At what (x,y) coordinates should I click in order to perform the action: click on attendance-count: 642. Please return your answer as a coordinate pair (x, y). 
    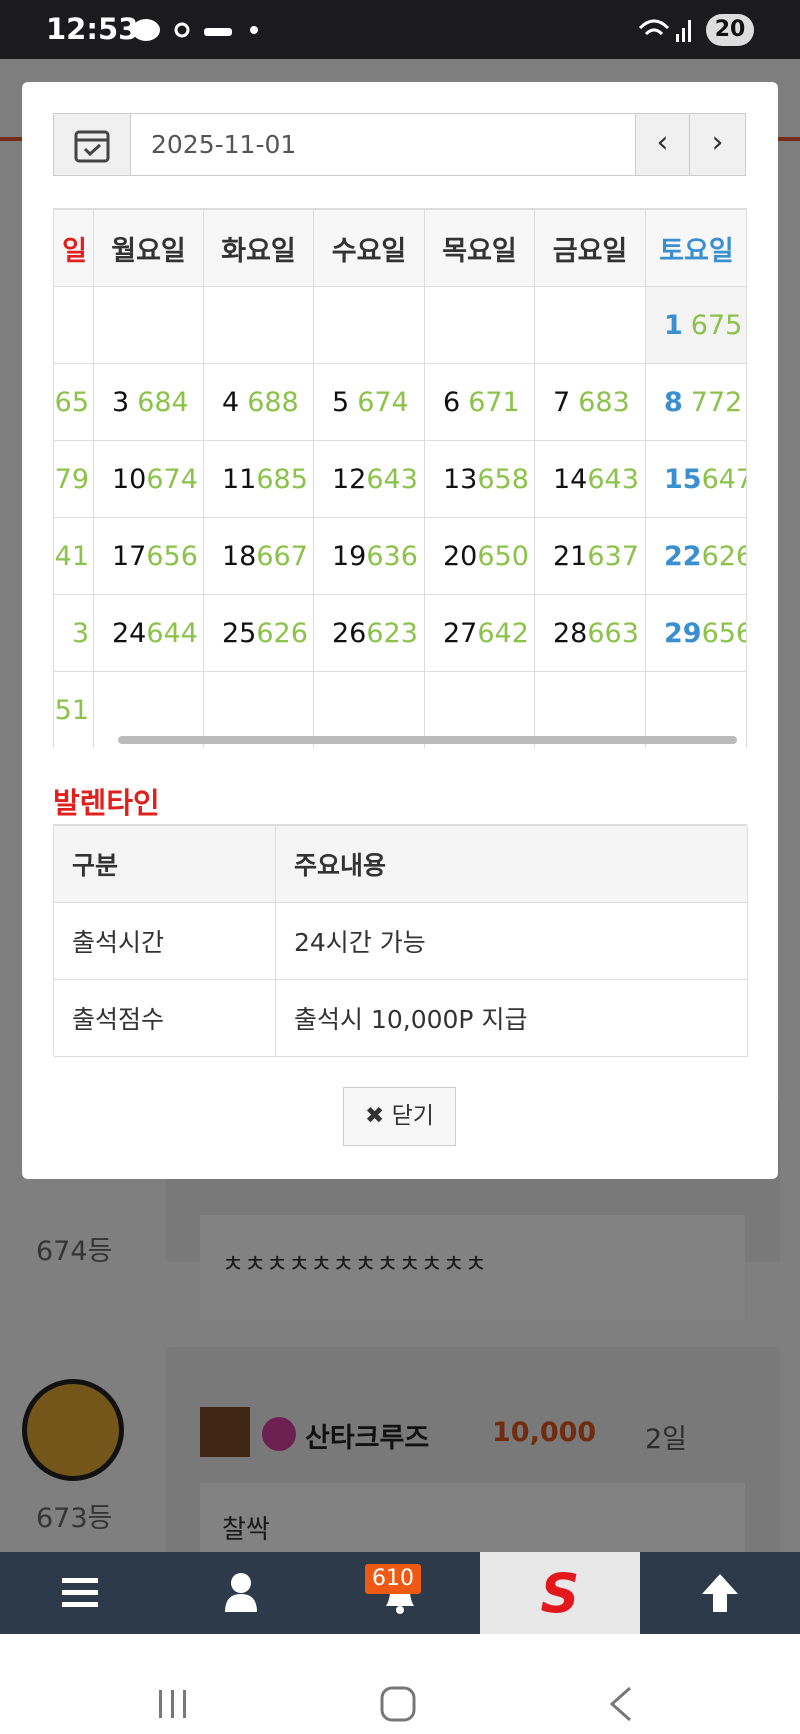
    Looking at the image, I should click on (503, 633).